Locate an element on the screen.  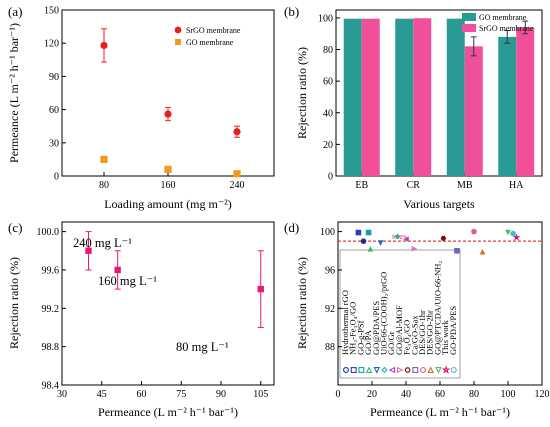
legend-b-srgo-label: SrGO membrane is located at coordinates (506, 28).